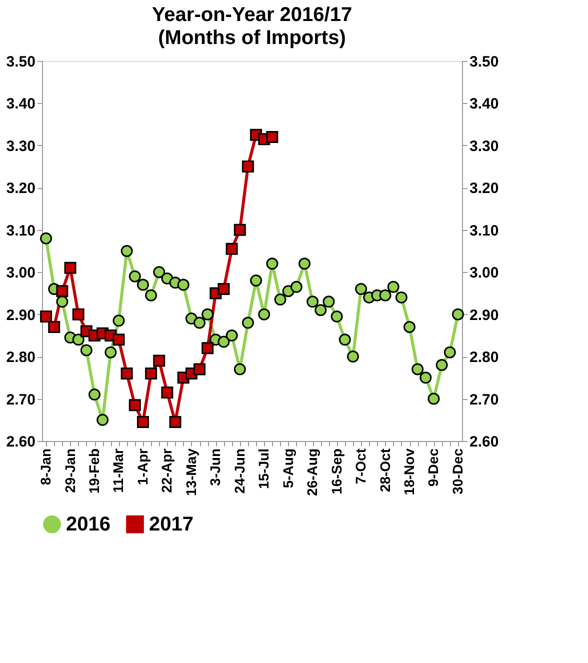 The image size is (588, 663). Describe the element at coordinates (21, 442) in the screenshot. I see `y-tick-label: 2.60` at that location.